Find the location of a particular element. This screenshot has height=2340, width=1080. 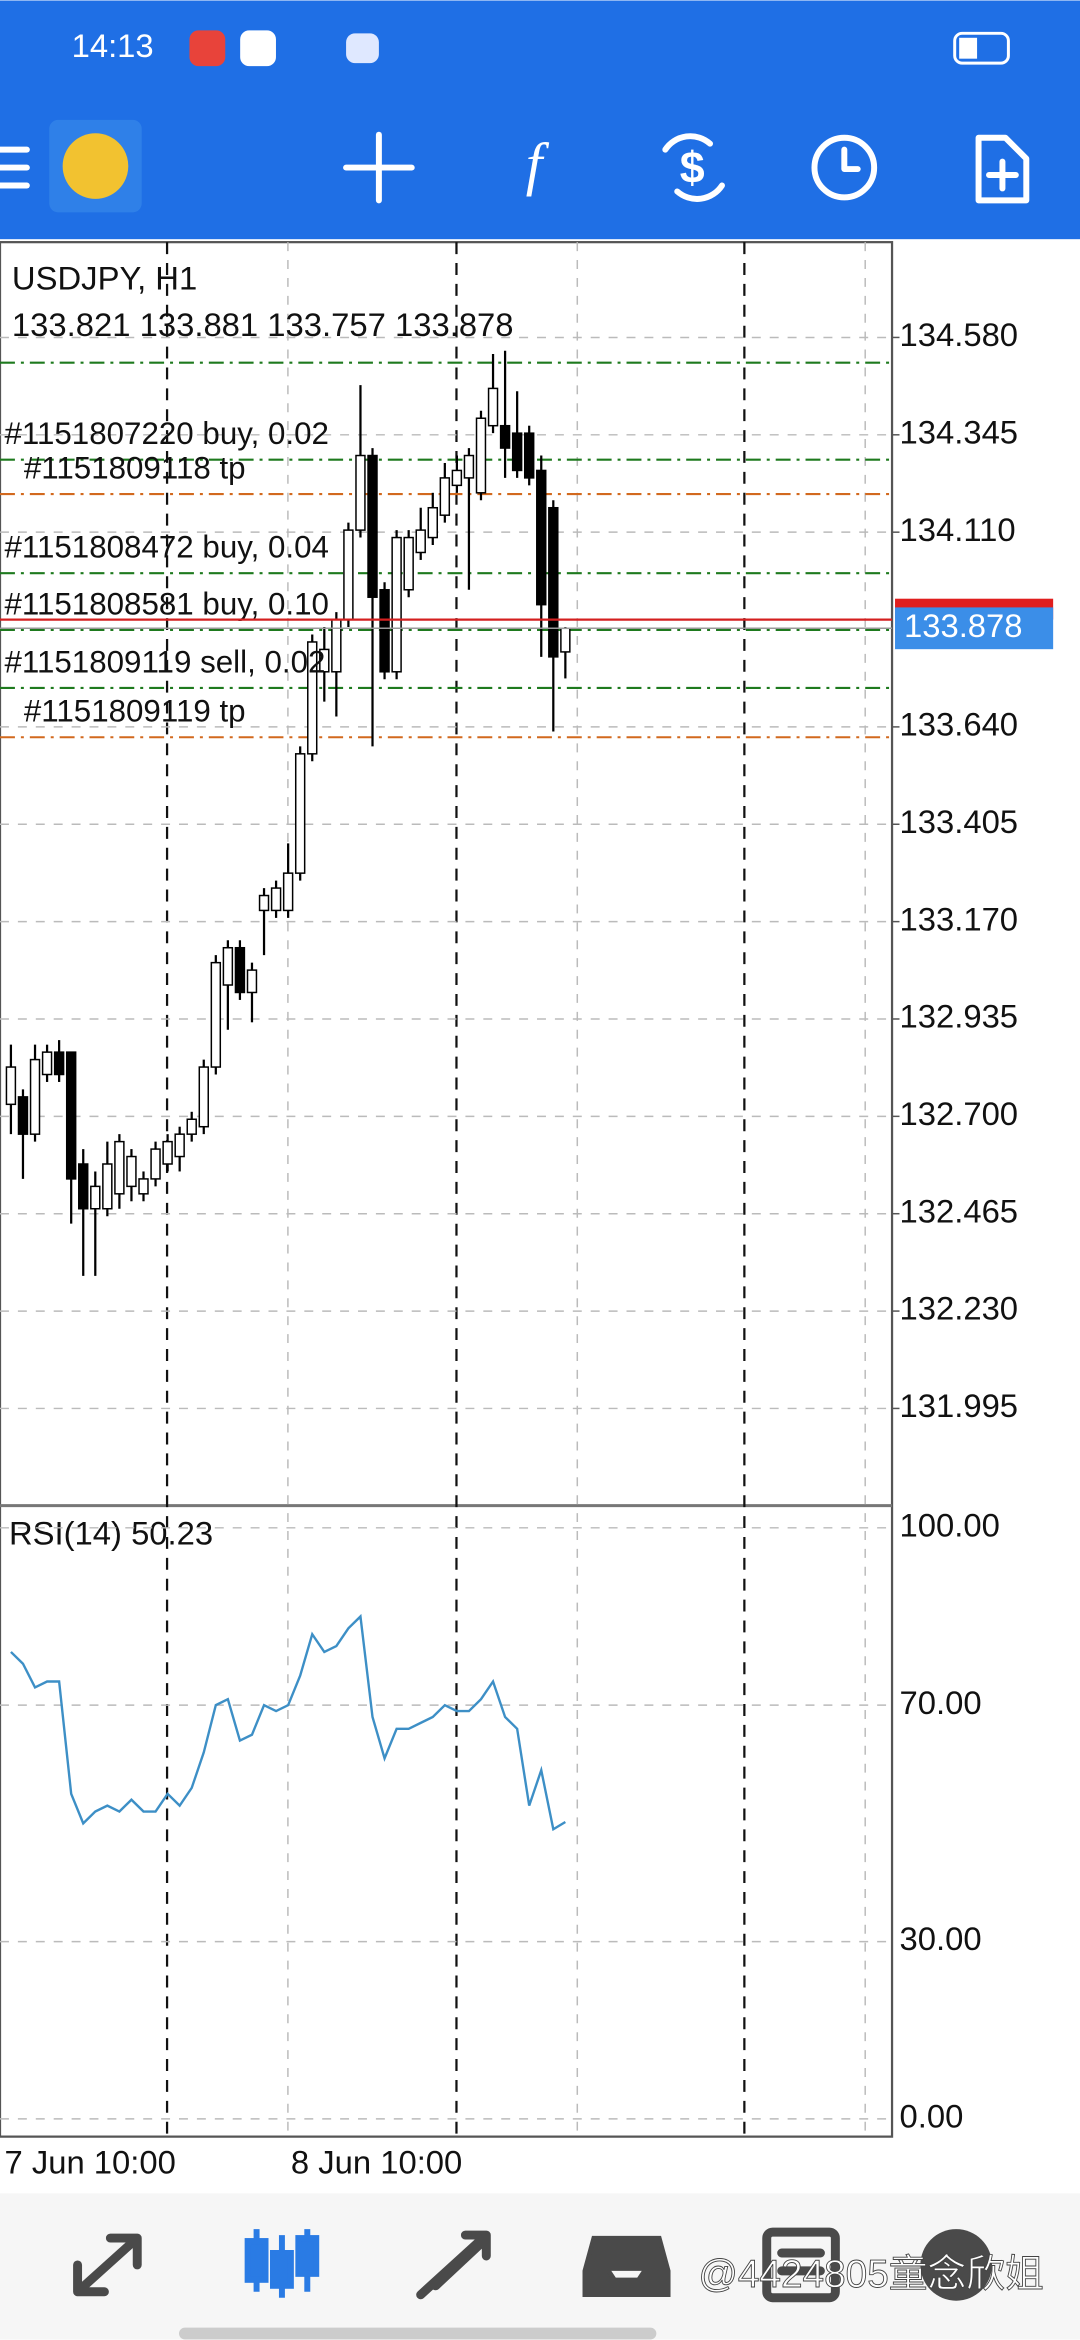

y-tick-label: 133.640 is located at coordinates (959, 724).